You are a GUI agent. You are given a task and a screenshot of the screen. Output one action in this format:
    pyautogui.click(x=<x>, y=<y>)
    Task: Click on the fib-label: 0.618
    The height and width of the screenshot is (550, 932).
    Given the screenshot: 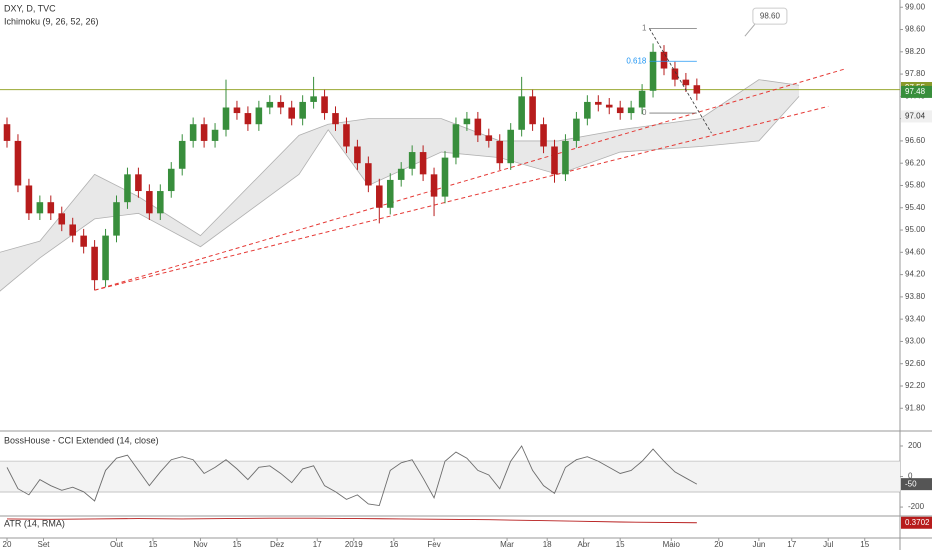 What is the action you would take?
    pyautogui.click(x=636, y=60)
    